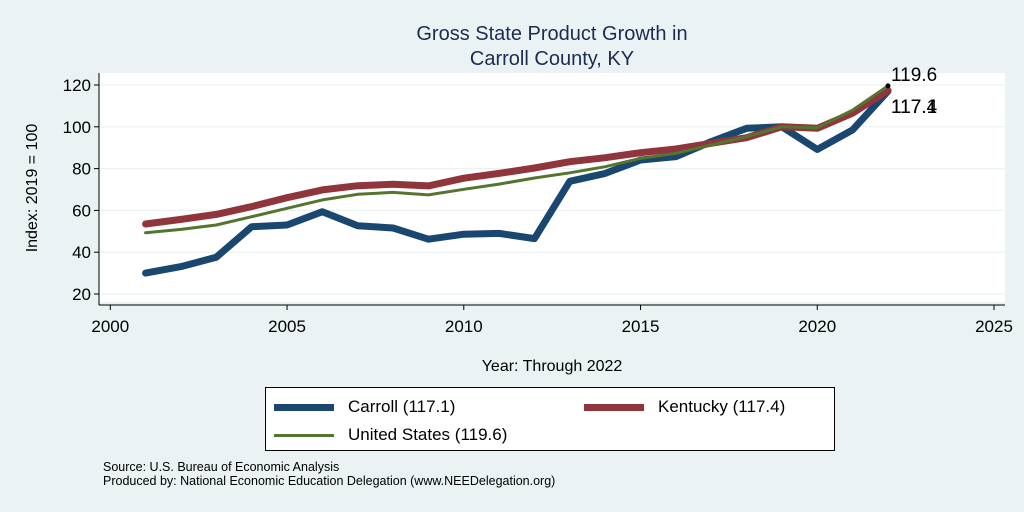 The width and height of the screenshot is (1024, 512). I want to click on y-tick-label-100: 100, so click(77, 127).